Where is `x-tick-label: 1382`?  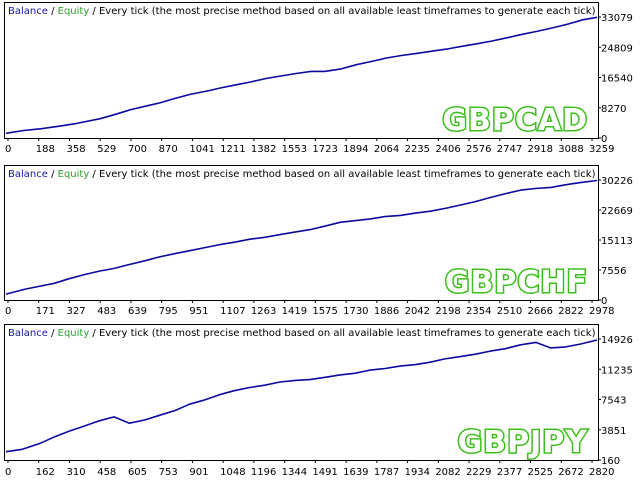
x-tick-label: 1382 is located at coordinates (263, 149).